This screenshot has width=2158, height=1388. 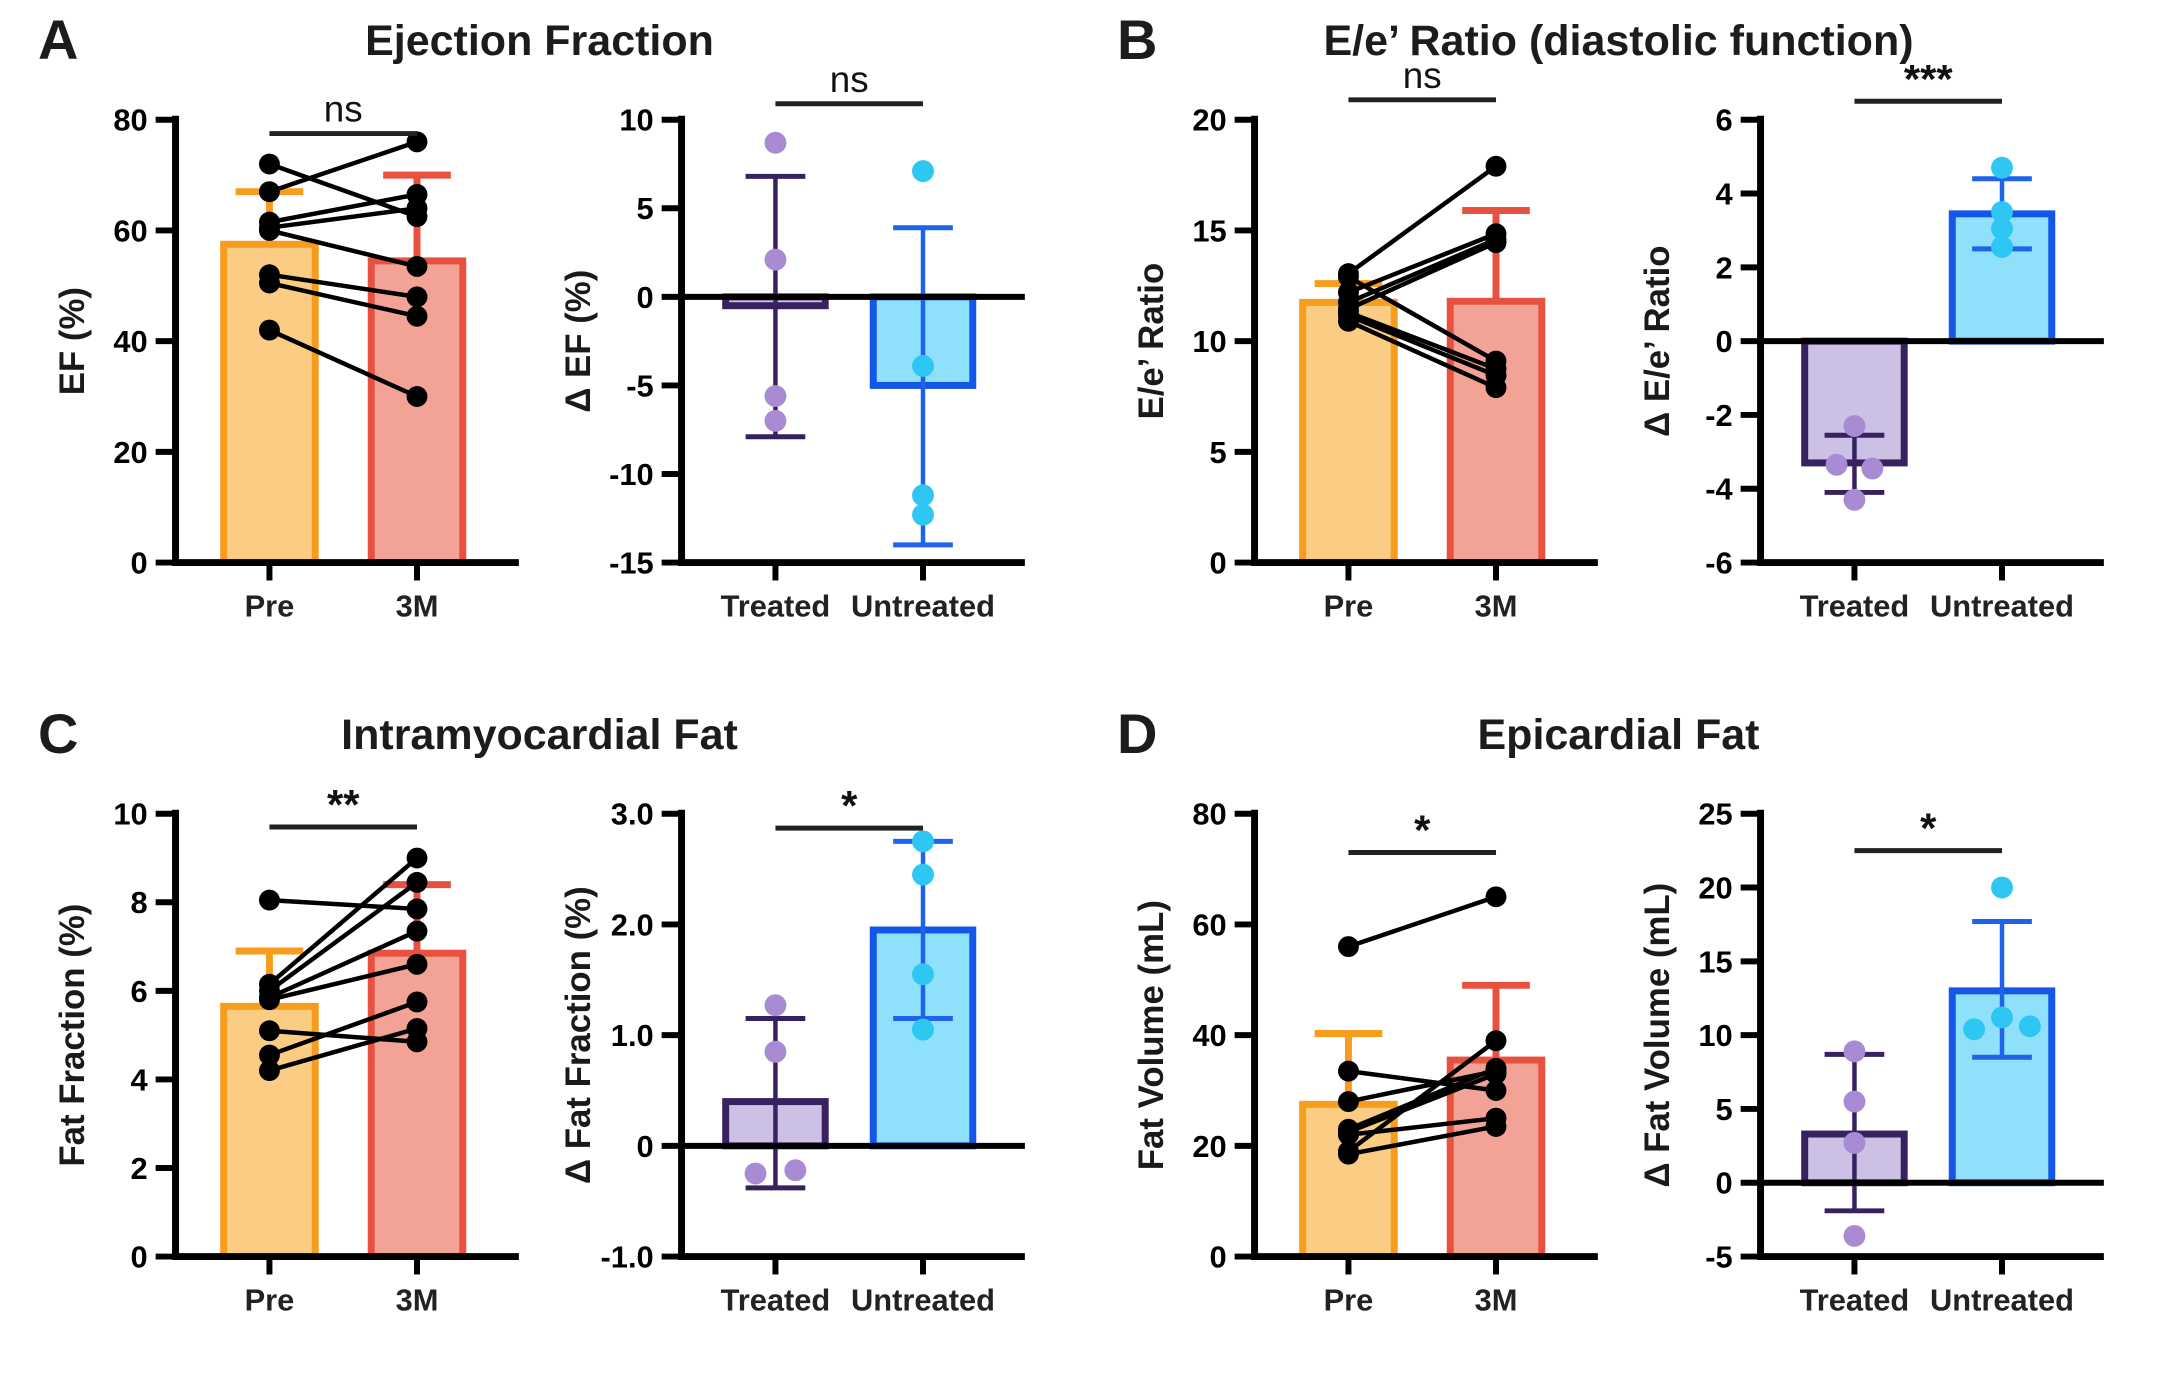 I want to click on panel-c-paired-chart: 10 8 6 4 2 0 Pre 3M Fat Fraction (%) **, so click(x=285, y=1049).